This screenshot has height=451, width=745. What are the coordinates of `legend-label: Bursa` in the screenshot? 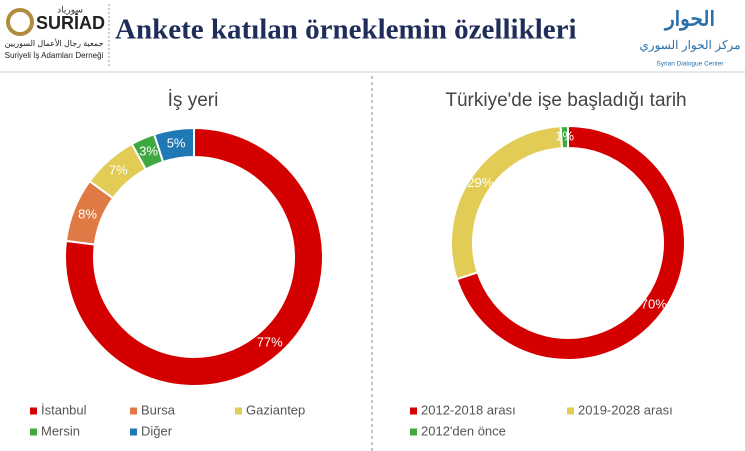 It's located at (158, 409).